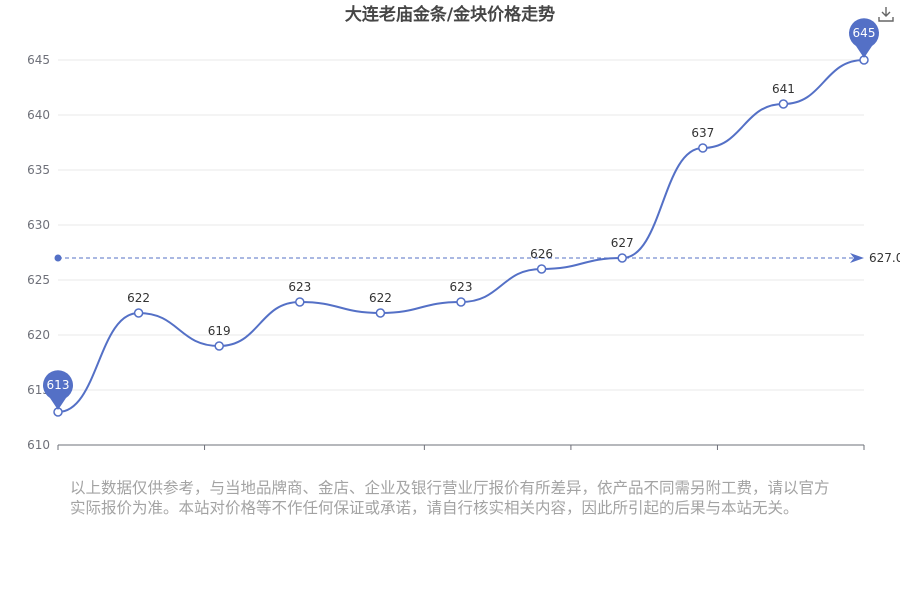 Image resolution: width=900 pixels, height=600 pixels. I want to click on data-label: 637, so click(702, 133).